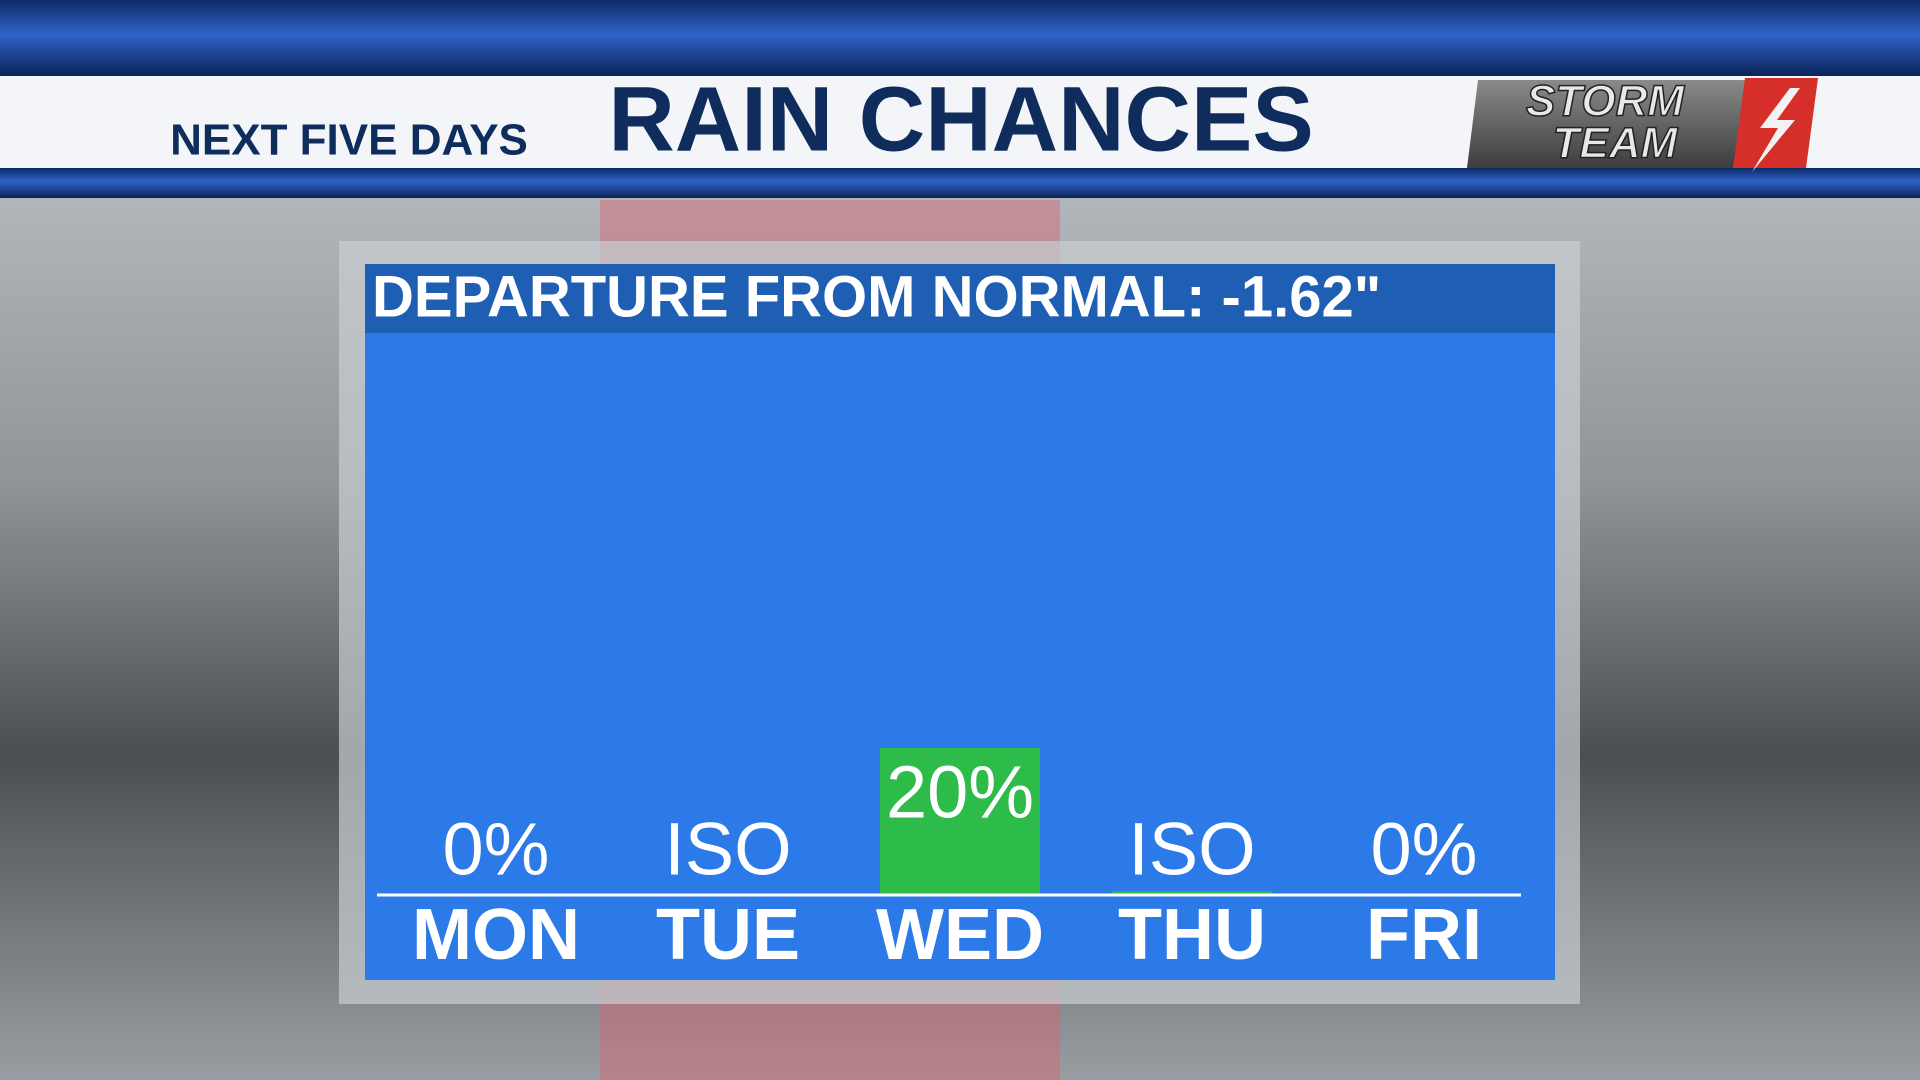  I want to click on value-label: 20%, so click(960, 792).